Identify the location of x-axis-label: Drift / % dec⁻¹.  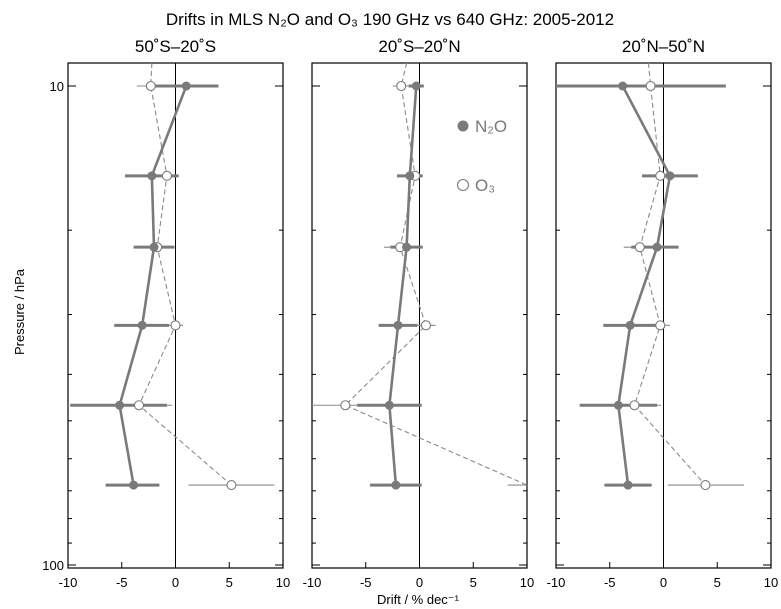
(418, 599).